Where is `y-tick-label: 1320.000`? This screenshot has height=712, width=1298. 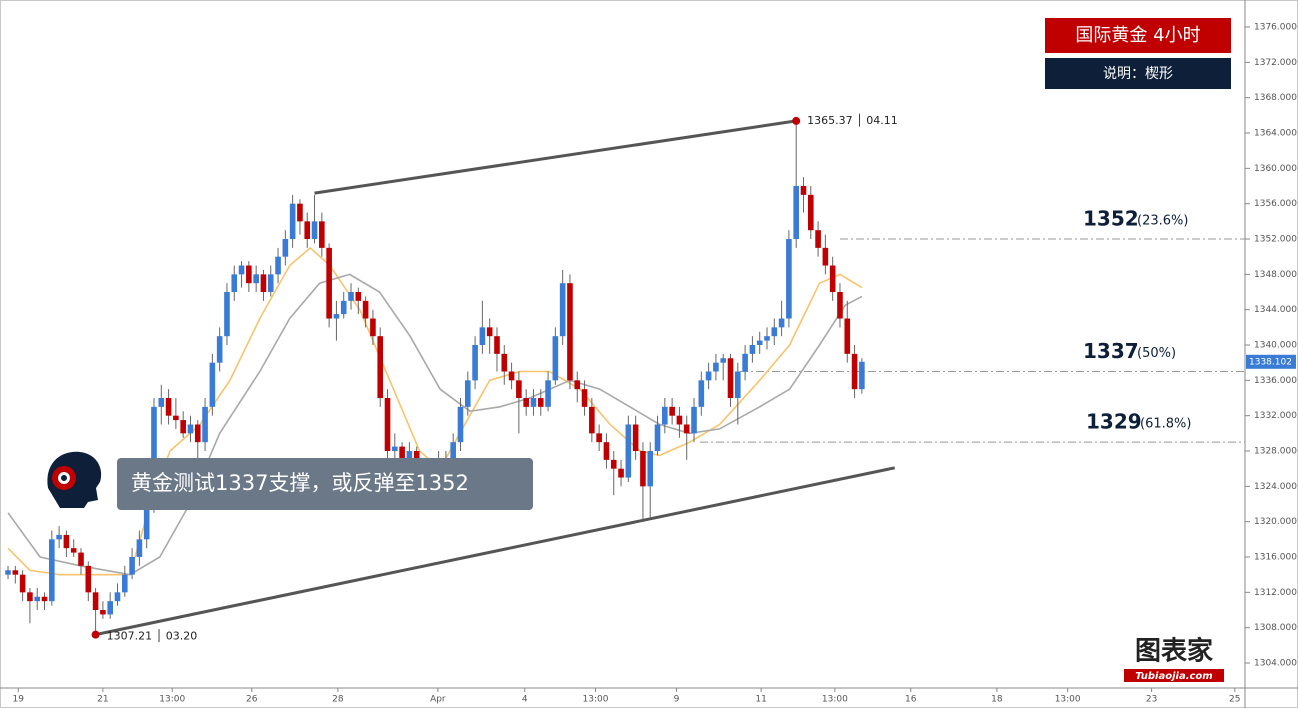 y-tick-label: 1320.000 is located at coordinates (1275, 522).